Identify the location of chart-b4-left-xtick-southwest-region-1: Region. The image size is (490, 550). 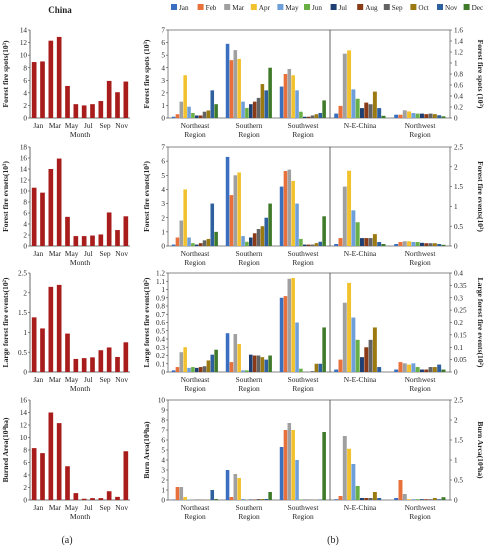
(303, 516).